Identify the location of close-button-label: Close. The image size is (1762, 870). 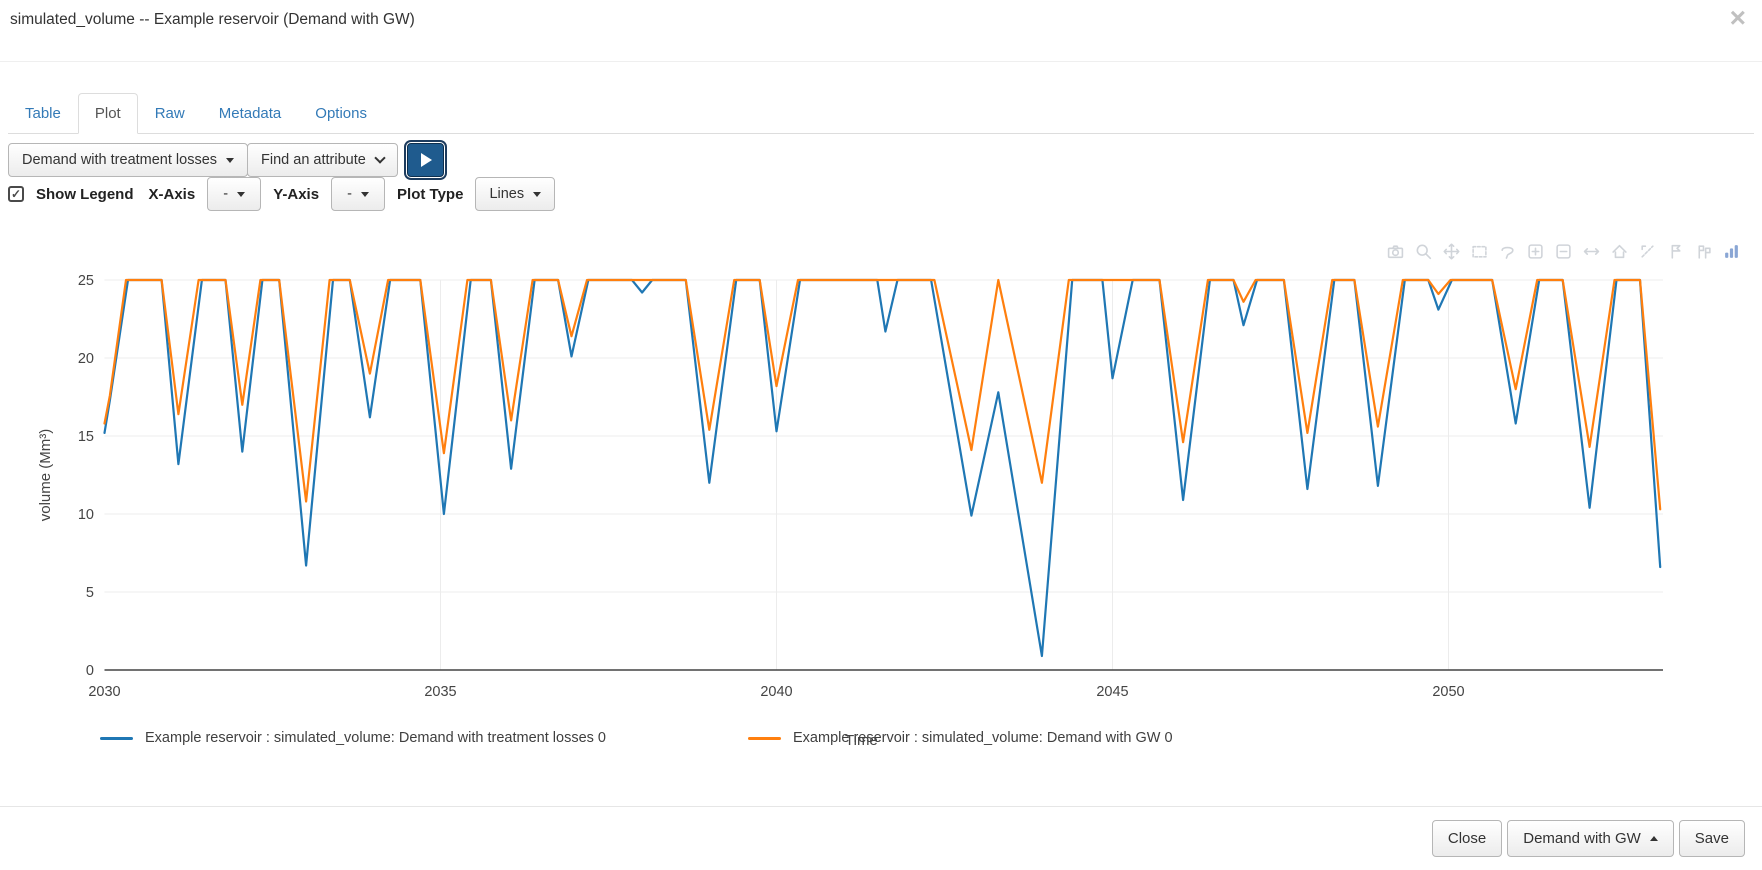
(1467, 838).